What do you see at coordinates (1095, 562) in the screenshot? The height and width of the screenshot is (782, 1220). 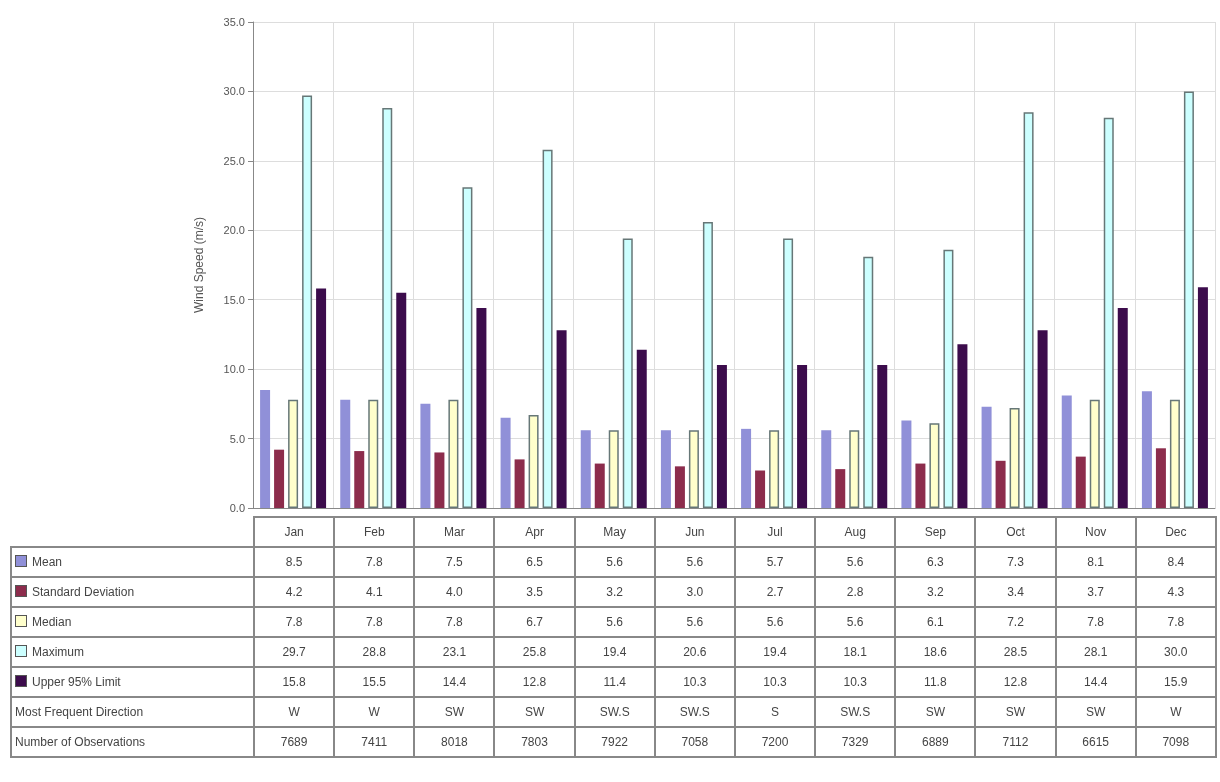 I see `data-label: 8.1` at bounding box center [1095, 562].